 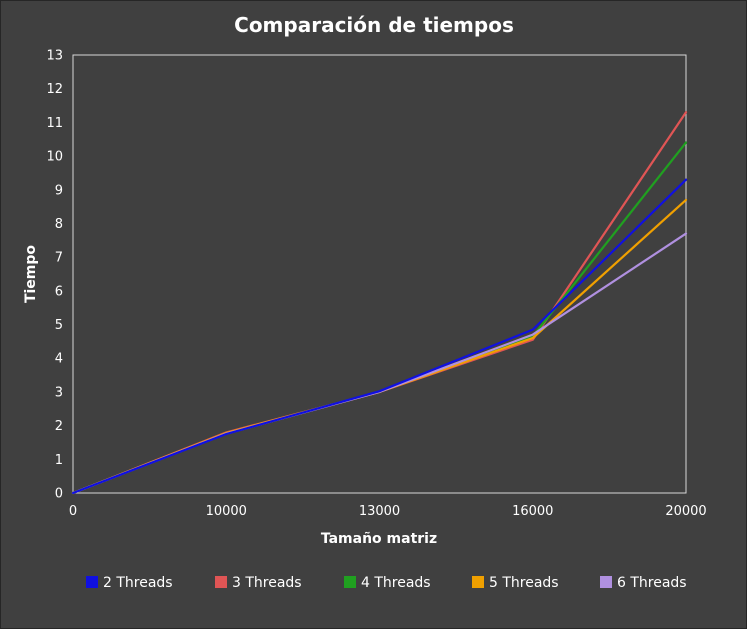 I want to click on legend-label: 5 Threads, so click(x=524, y=583).